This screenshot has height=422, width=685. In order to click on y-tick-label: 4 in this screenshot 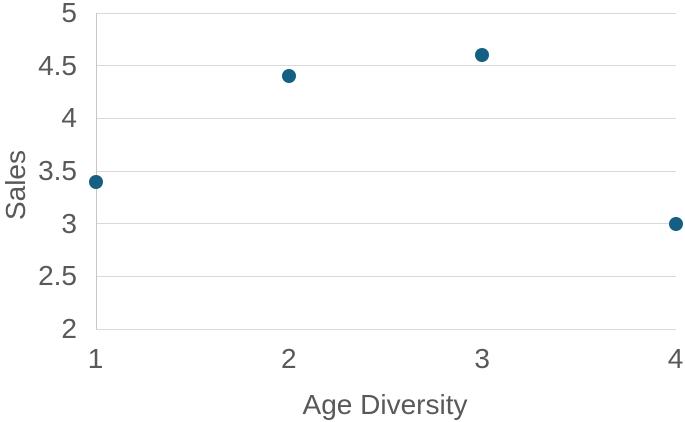, I will do `click(69, 118)`.